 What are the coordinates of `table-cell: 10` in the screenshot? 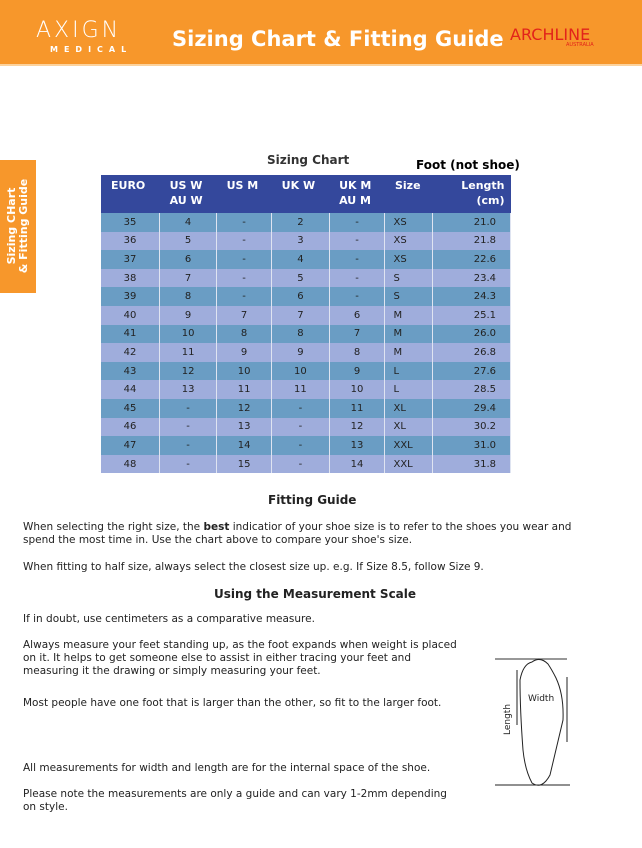 It's located at (357, 389).